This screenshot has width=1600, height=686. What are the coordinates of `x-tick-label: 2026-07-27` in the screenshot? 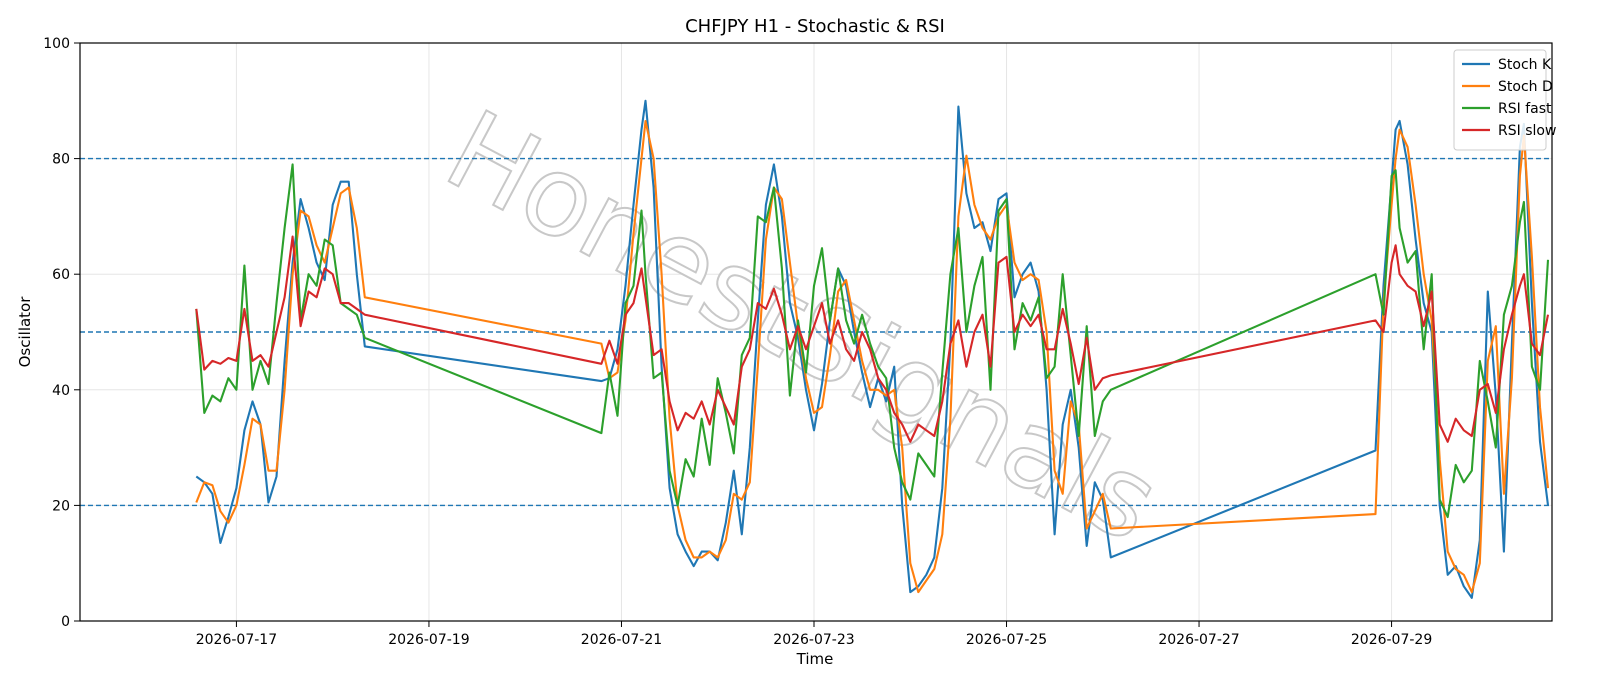 It's located at (1198, 640).